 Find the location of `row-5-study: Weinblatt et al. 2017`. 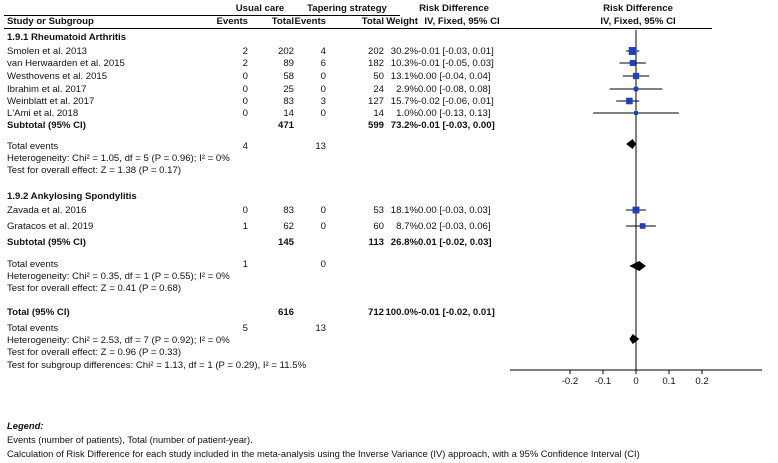

row-5-study: Weinblatt et al. 2017 is located at coordinates (51, 101).